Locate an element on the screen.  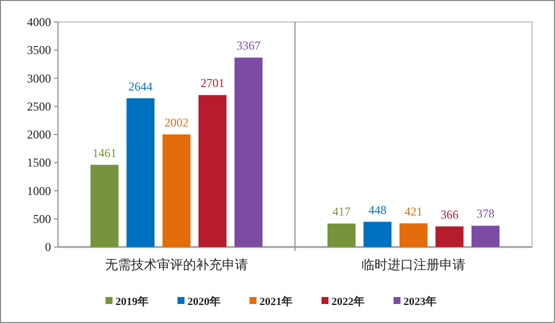
y-tick-label: 500 is located at coordinates (42, 219).